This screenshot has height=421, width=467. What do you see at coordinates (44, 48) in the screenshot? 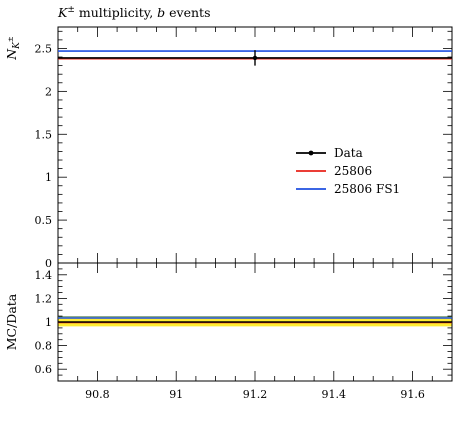
I see `main-ytick-label: 2.5` at bounding box center [44, 48].